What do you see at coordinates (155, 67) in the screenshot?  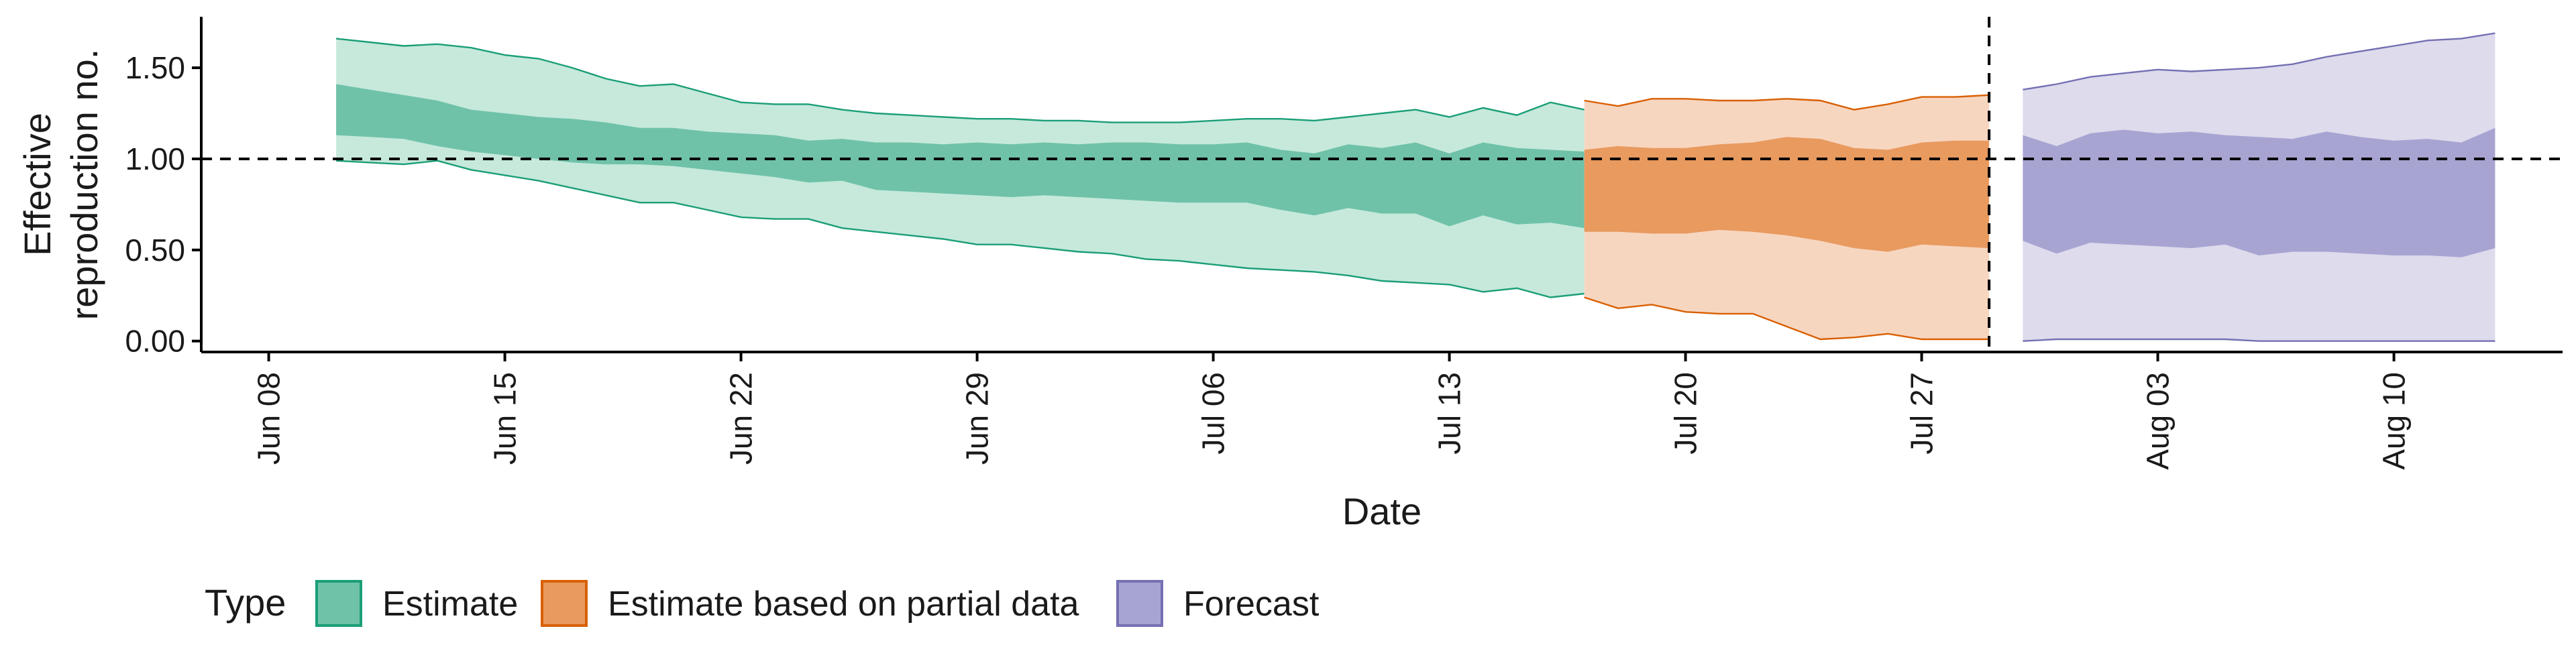 I see `y-tick-label: 1.50` at bounding box center [155, 67].